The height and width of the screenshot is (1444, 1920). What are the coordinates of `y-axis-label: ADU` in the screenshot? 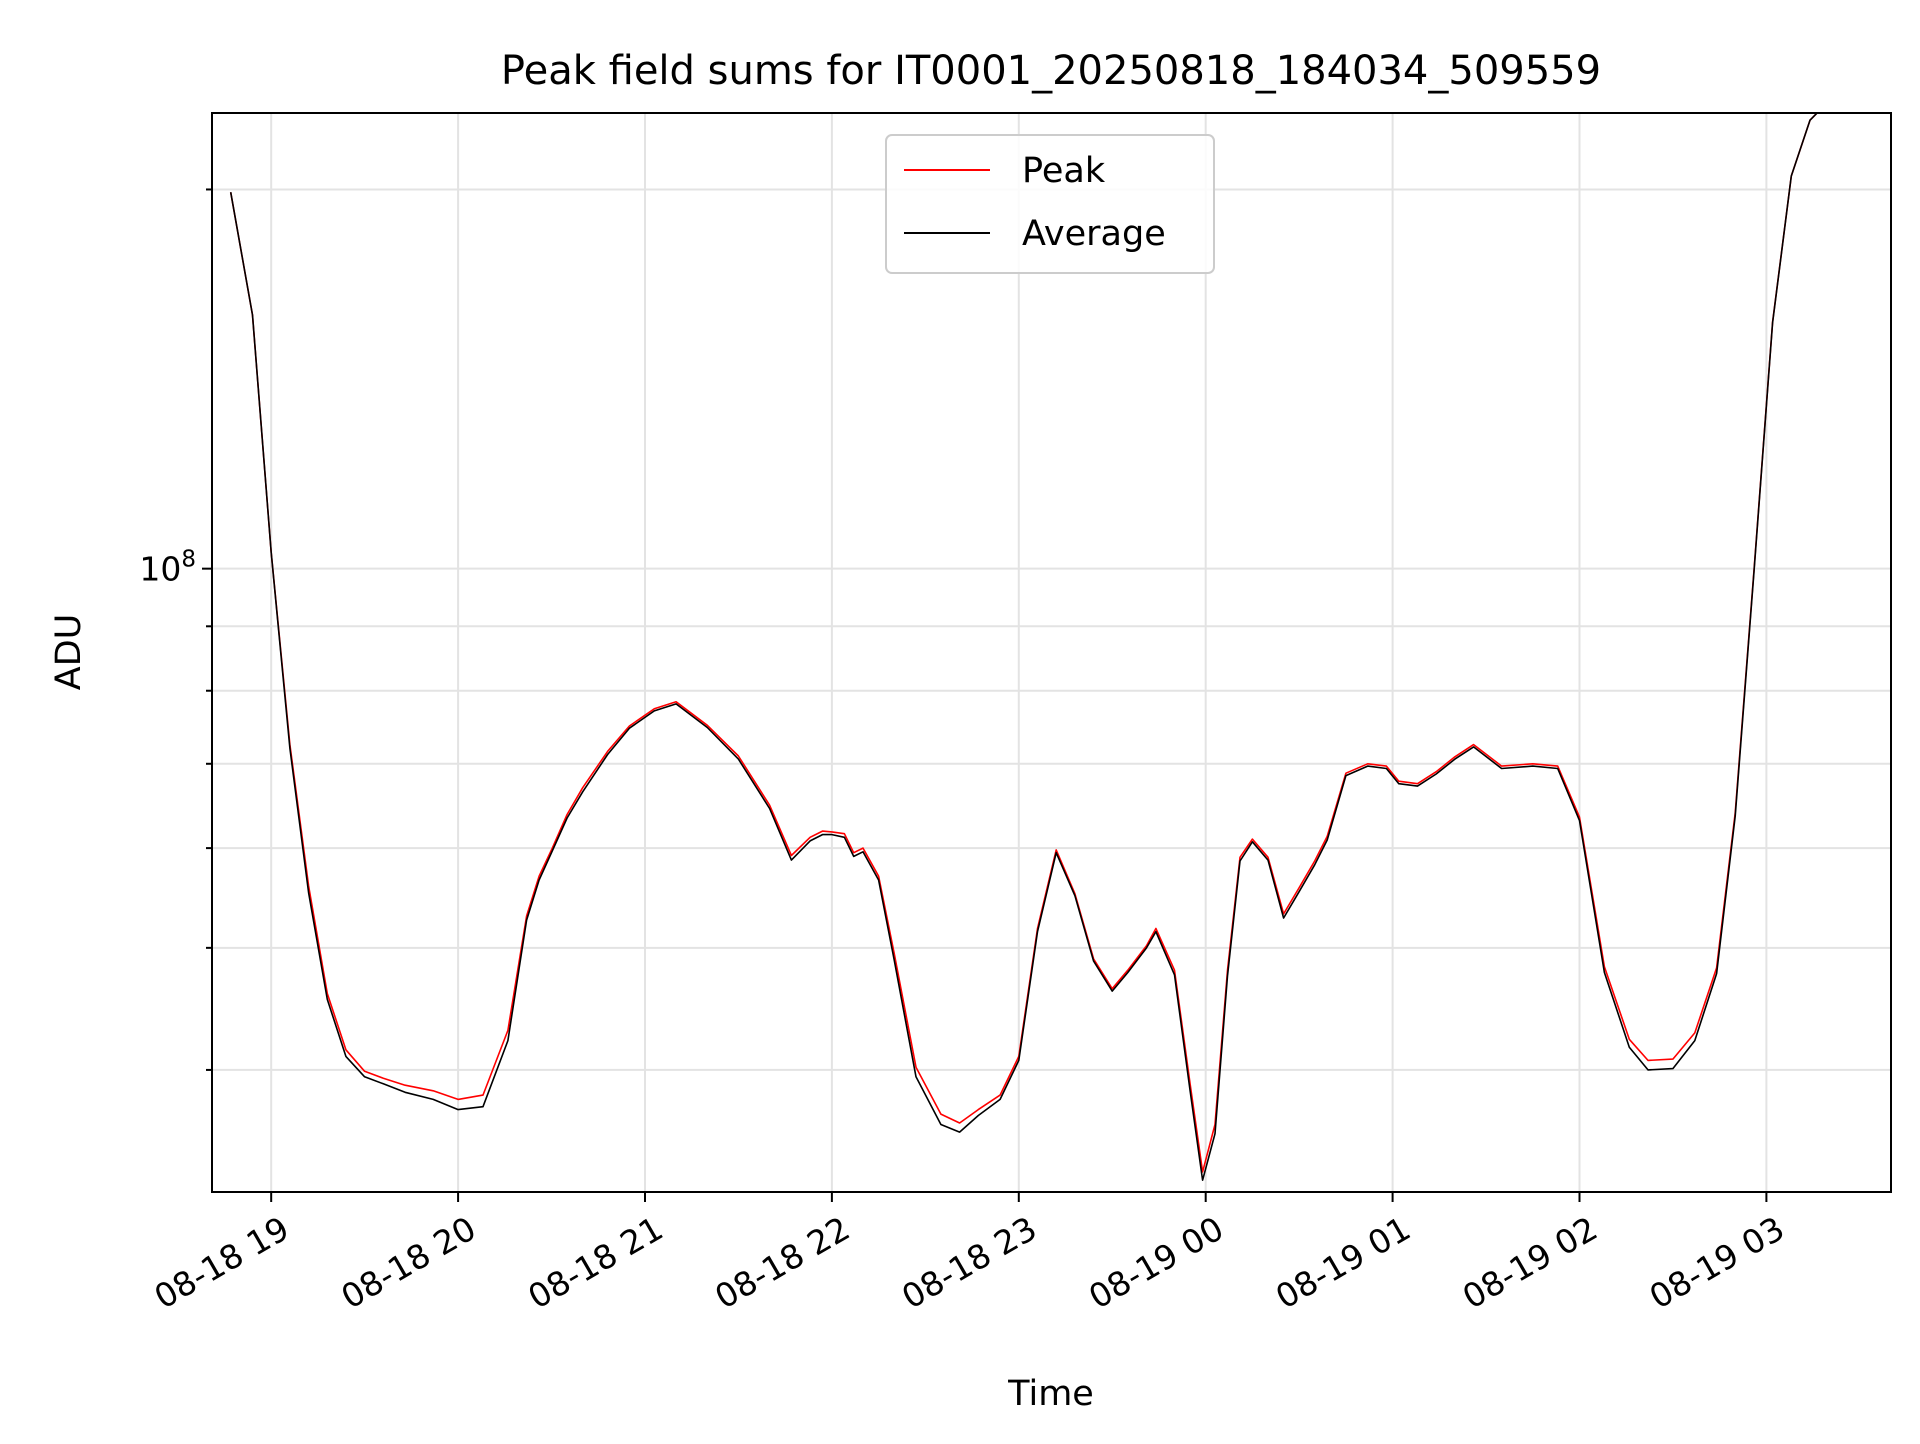 It's located at (69, 652).